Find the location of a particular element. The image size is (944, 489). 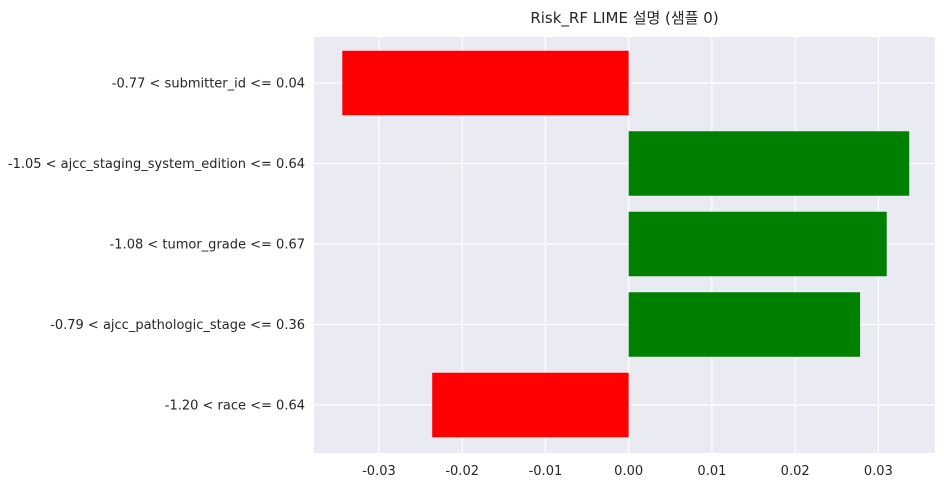

chart-title: Risk_RF LIME 설명 (샘플 0) is located at coordinates (624, 18).